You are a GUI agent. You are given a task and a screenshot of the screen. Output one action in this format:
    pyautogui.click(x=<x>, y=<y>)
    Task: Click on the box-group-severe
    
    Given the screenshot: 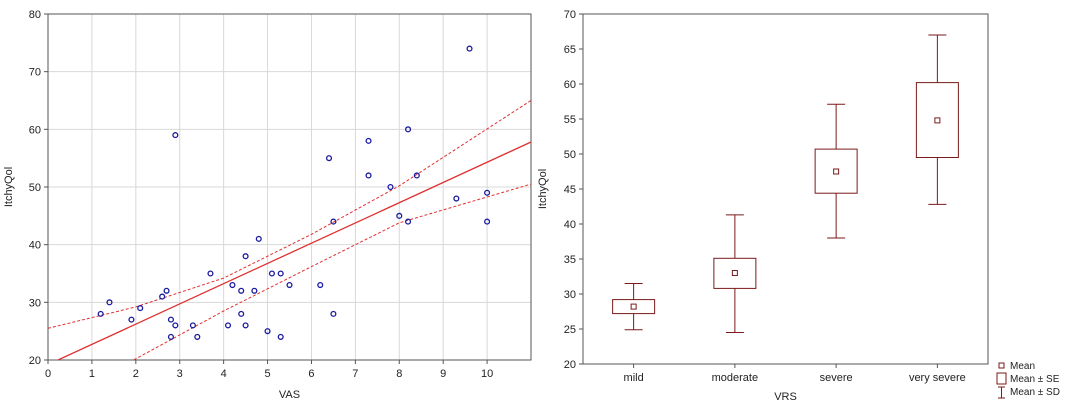 What is the action you would take?
    pyautogui.click(x=836, y=171)
    